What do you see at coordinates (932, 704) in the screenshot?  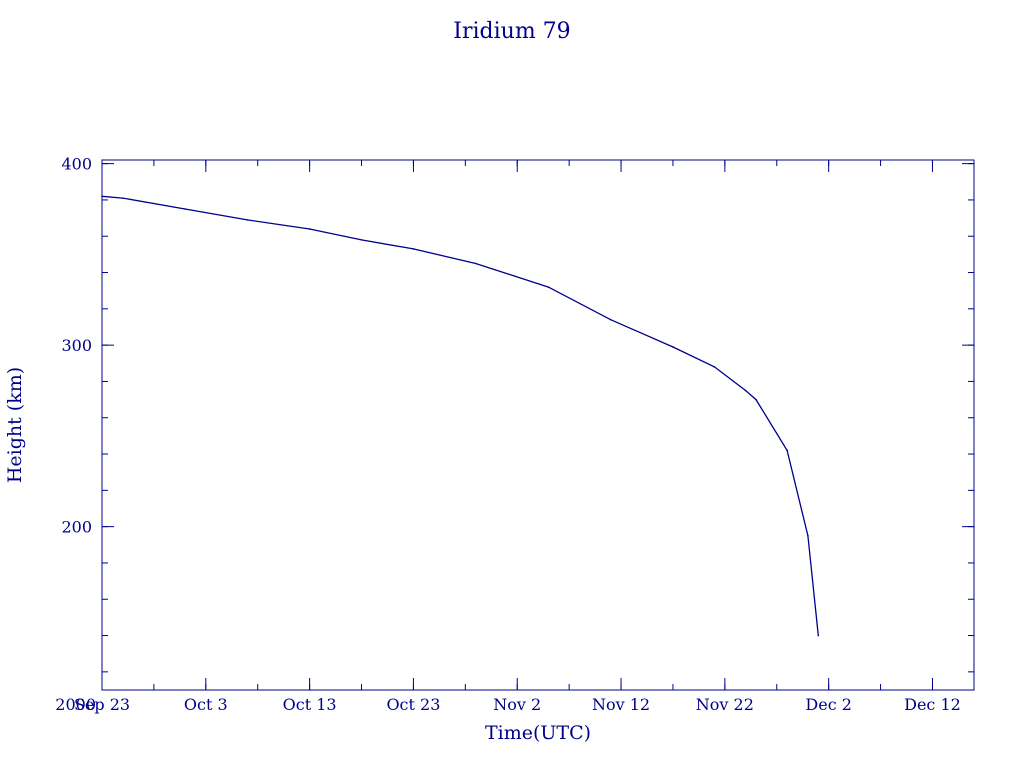 I see `x-tick-label: Dec 12` at bounding box center [932, 704].